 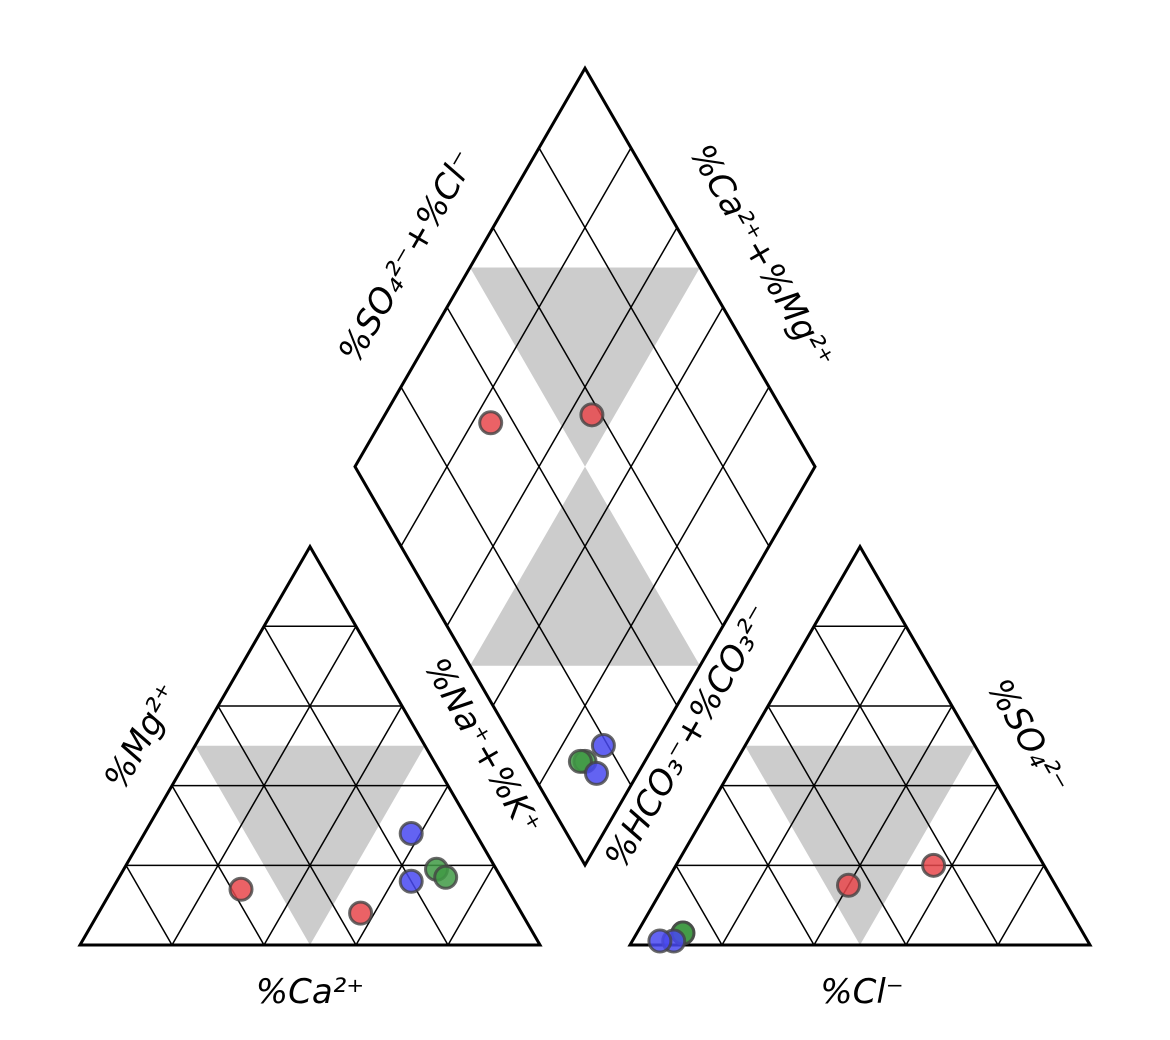 What do you see at coordinates (310, 992) in the screenshot?
I see `ca-axis-label: %Ca²⁺` at bounding box center [310, 992].